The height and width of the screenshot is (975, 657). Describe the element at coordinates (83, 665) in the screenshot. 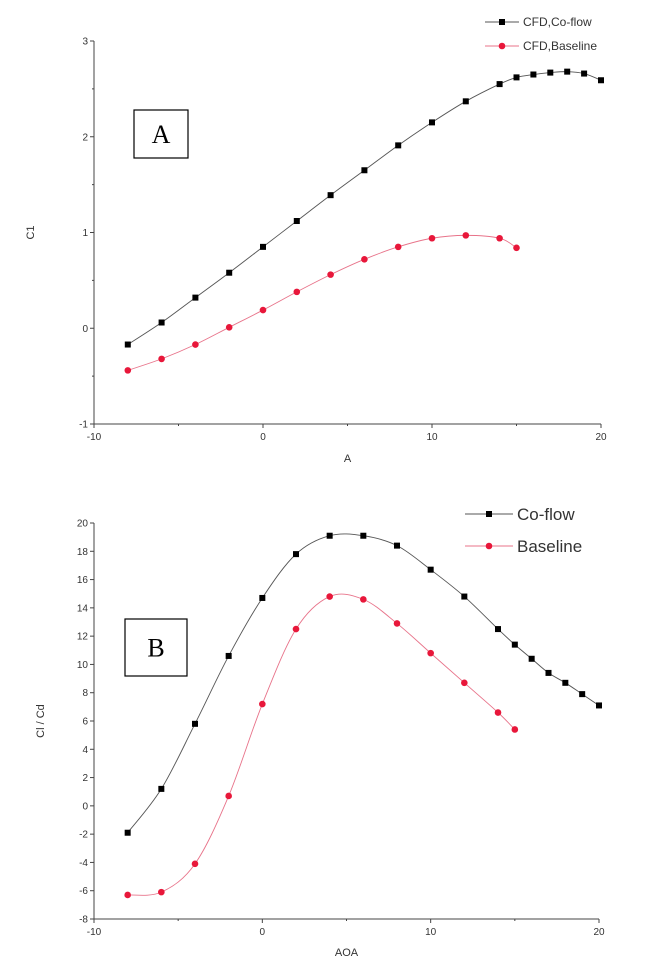

I see `y-tick-label: 10` at that location.